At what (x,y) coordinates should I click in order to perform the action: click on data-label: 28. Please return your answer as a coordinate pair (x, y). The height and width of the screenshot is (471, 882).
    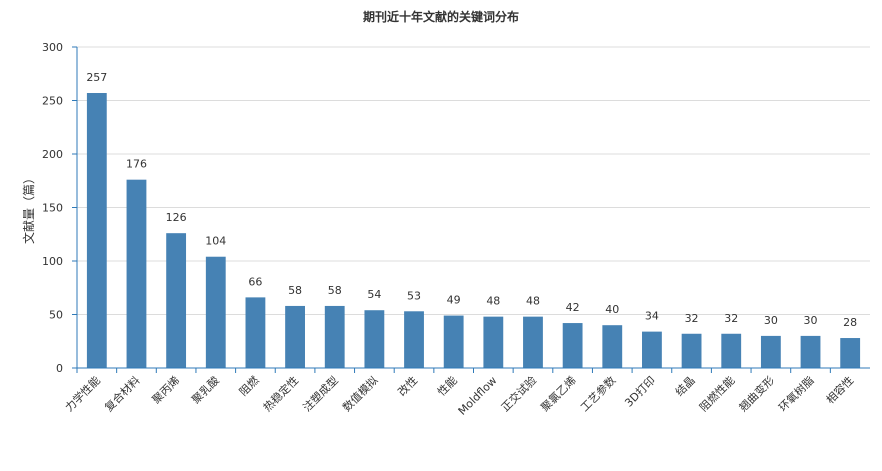
    Looking at the image, I should click on (850, 322).